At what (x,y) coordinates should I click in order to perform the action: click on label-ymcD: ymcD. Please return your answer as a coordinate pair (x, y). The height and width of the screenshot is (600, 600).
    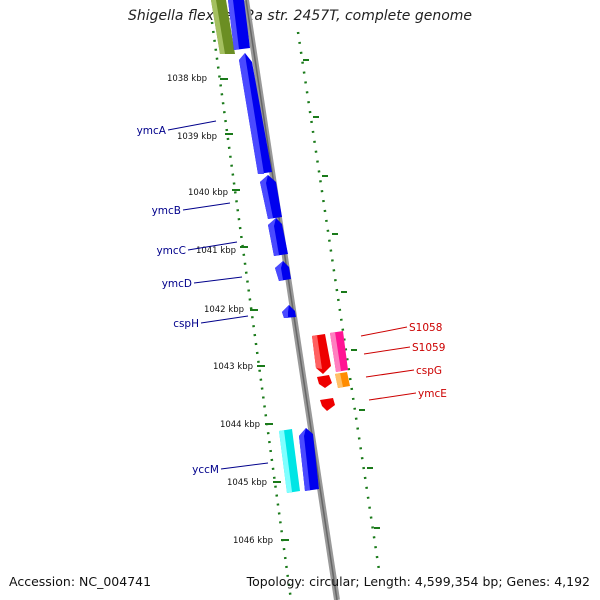
    Looking at the image, I should click on (177, 284).